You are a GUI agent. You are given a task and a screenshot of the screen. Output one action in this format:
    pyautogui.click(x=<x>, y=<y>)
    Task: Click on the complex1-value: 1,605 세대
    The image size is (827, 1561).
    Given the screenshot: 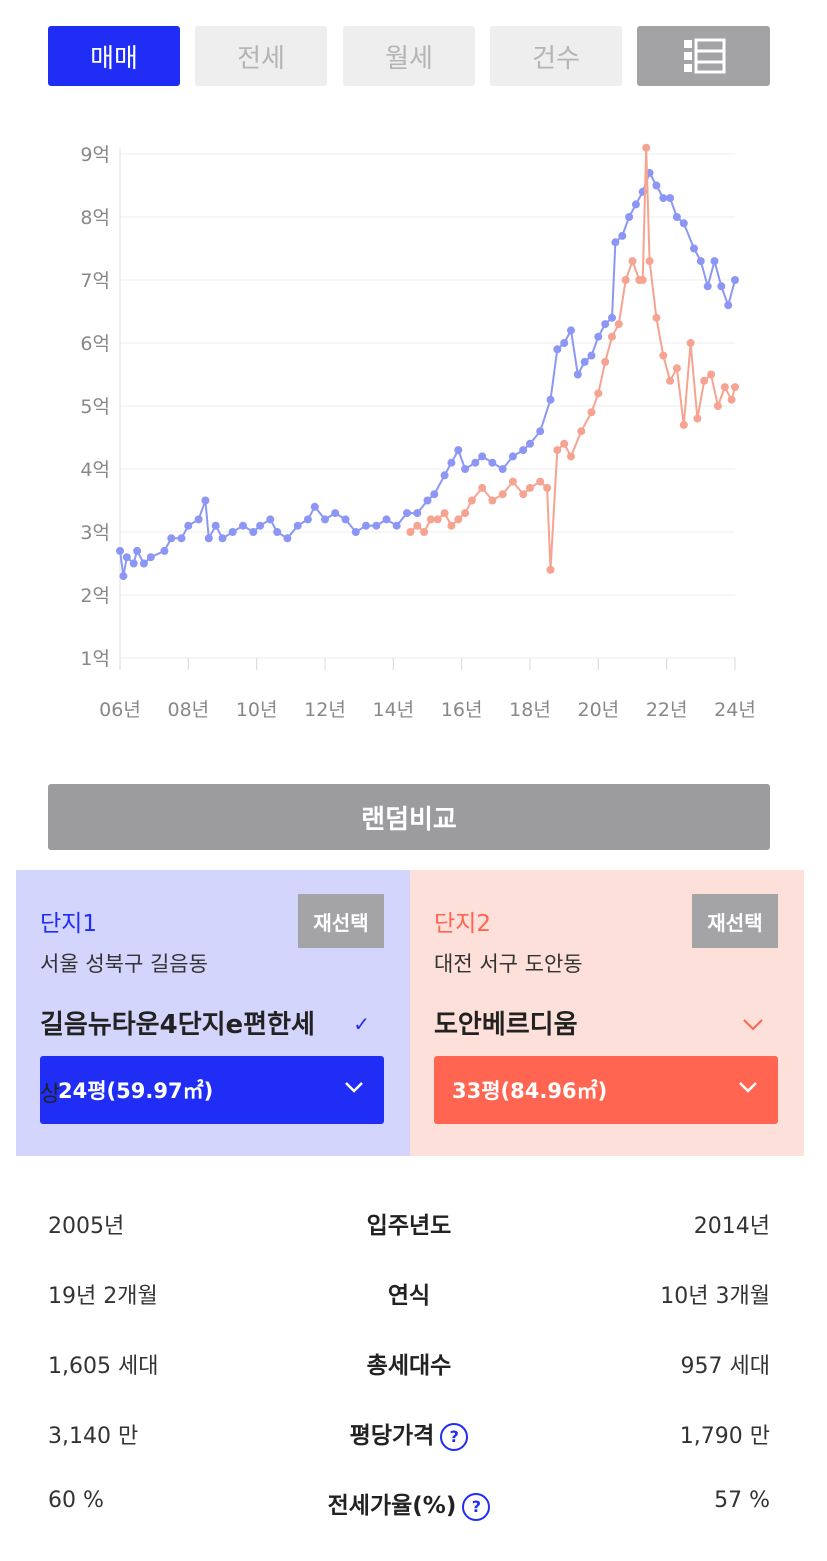 What is the action you would take?
    pyautogui.click(x=103, y=1366)
    